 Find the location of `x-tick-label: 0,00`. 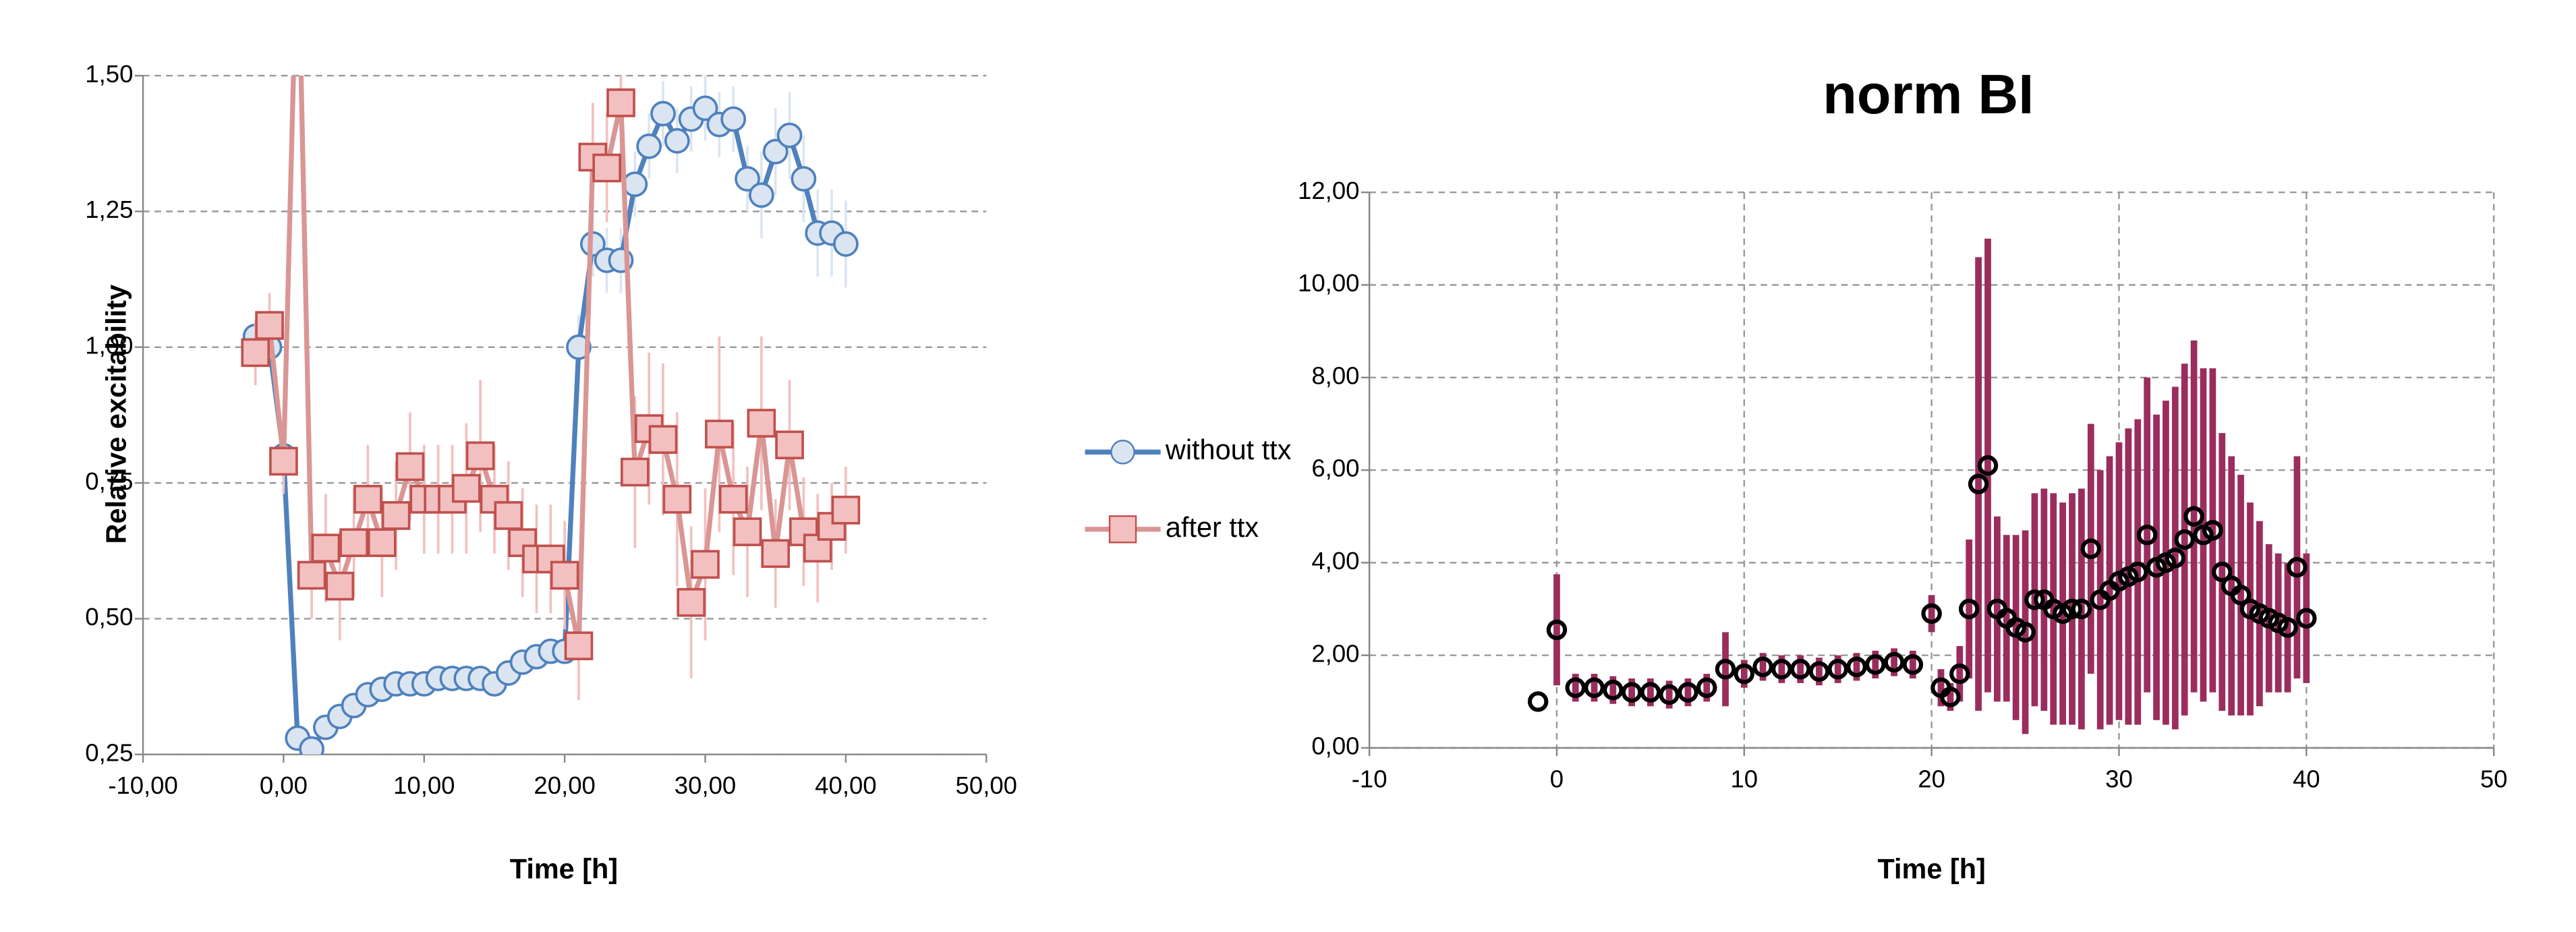

x-tick-label: 0,00 is located at coordinates (284, 785).